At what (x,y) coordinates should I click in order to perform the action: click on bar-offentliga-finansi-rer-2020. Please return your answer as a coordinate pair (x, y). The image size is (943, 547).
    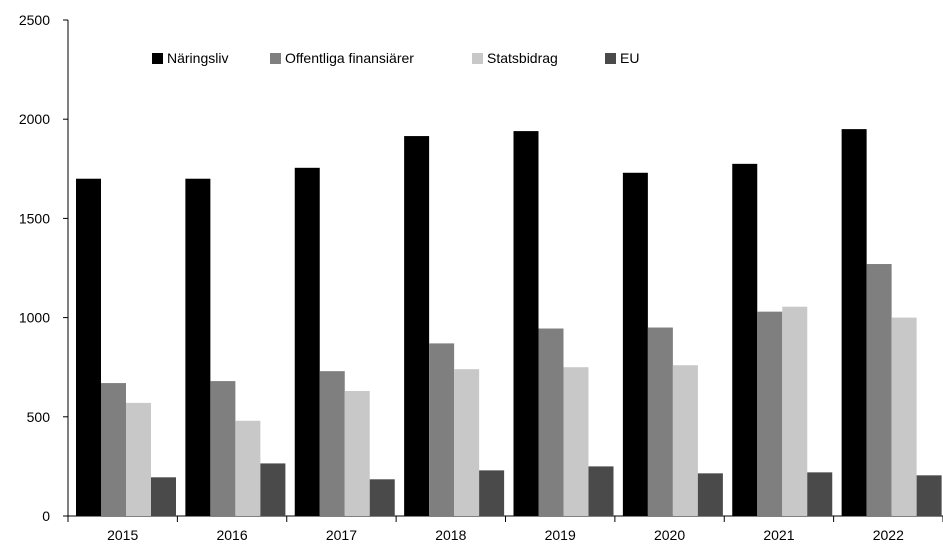
    Looking at the image, I should click on (660, 421).